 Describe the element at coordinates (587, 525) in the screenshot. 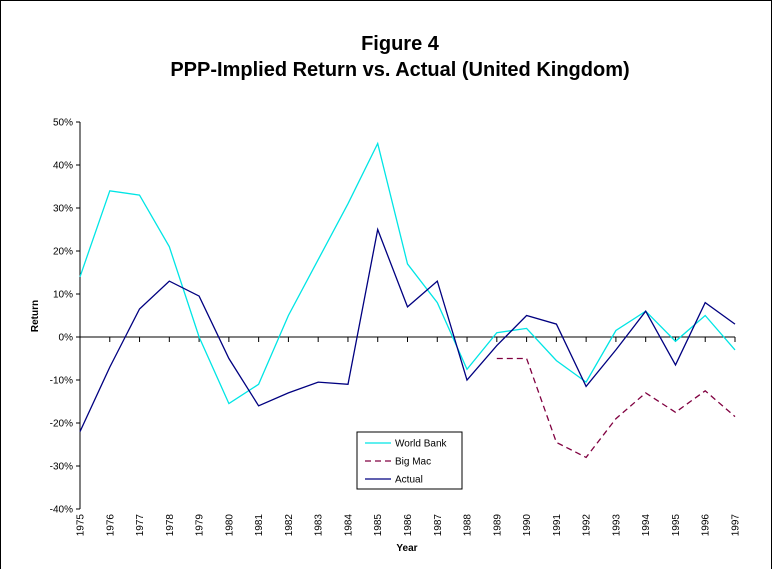

I see `x-tick-label: 1992` at that location.